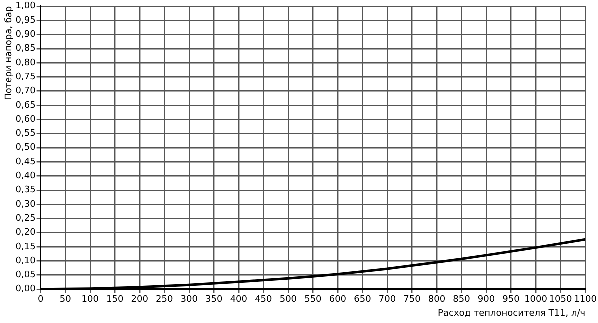  I want to click on y-tick-label: 0,60, so click(26, 119).